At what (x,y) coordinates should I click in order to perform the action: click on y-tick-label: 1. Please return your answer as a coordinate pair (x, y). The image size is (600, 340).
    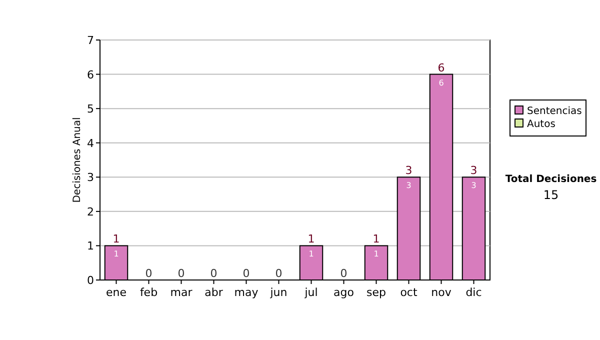
    Looking at the image, I should click on (90, 246).